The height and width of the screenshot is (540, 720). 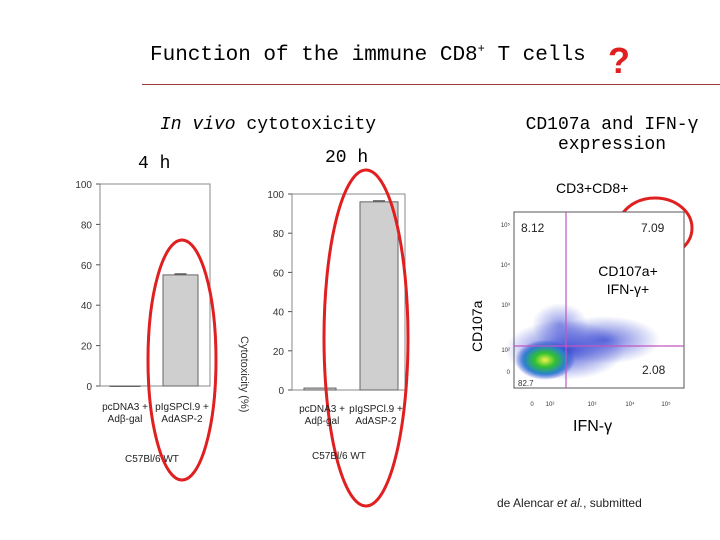 What do you see at coordinates (143, 286) in the screenshot?
I see `chart-4h: 0 20 40 60 80 100` at bounding box center [143, 286].